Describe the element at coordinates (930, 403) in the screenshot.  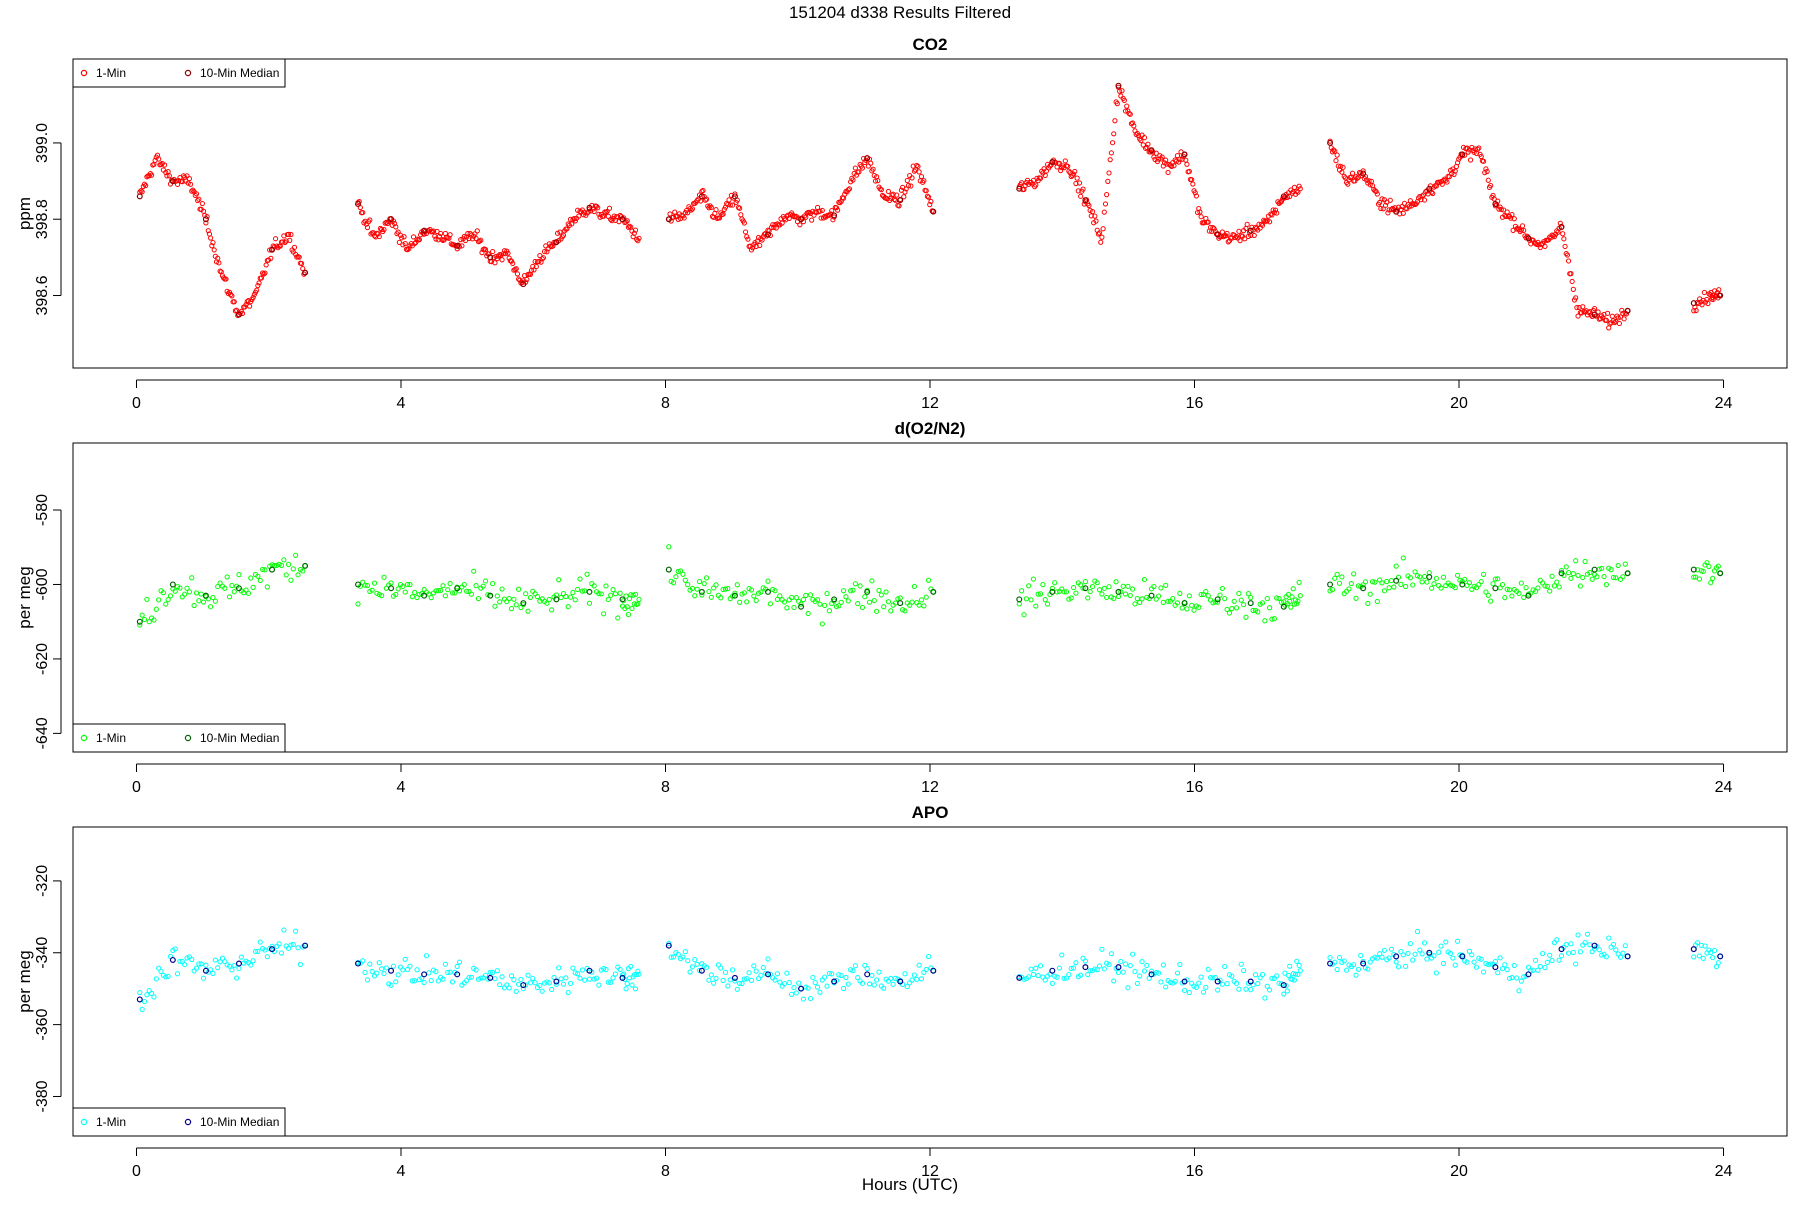
I see `x-tick-label: 12` at that location.